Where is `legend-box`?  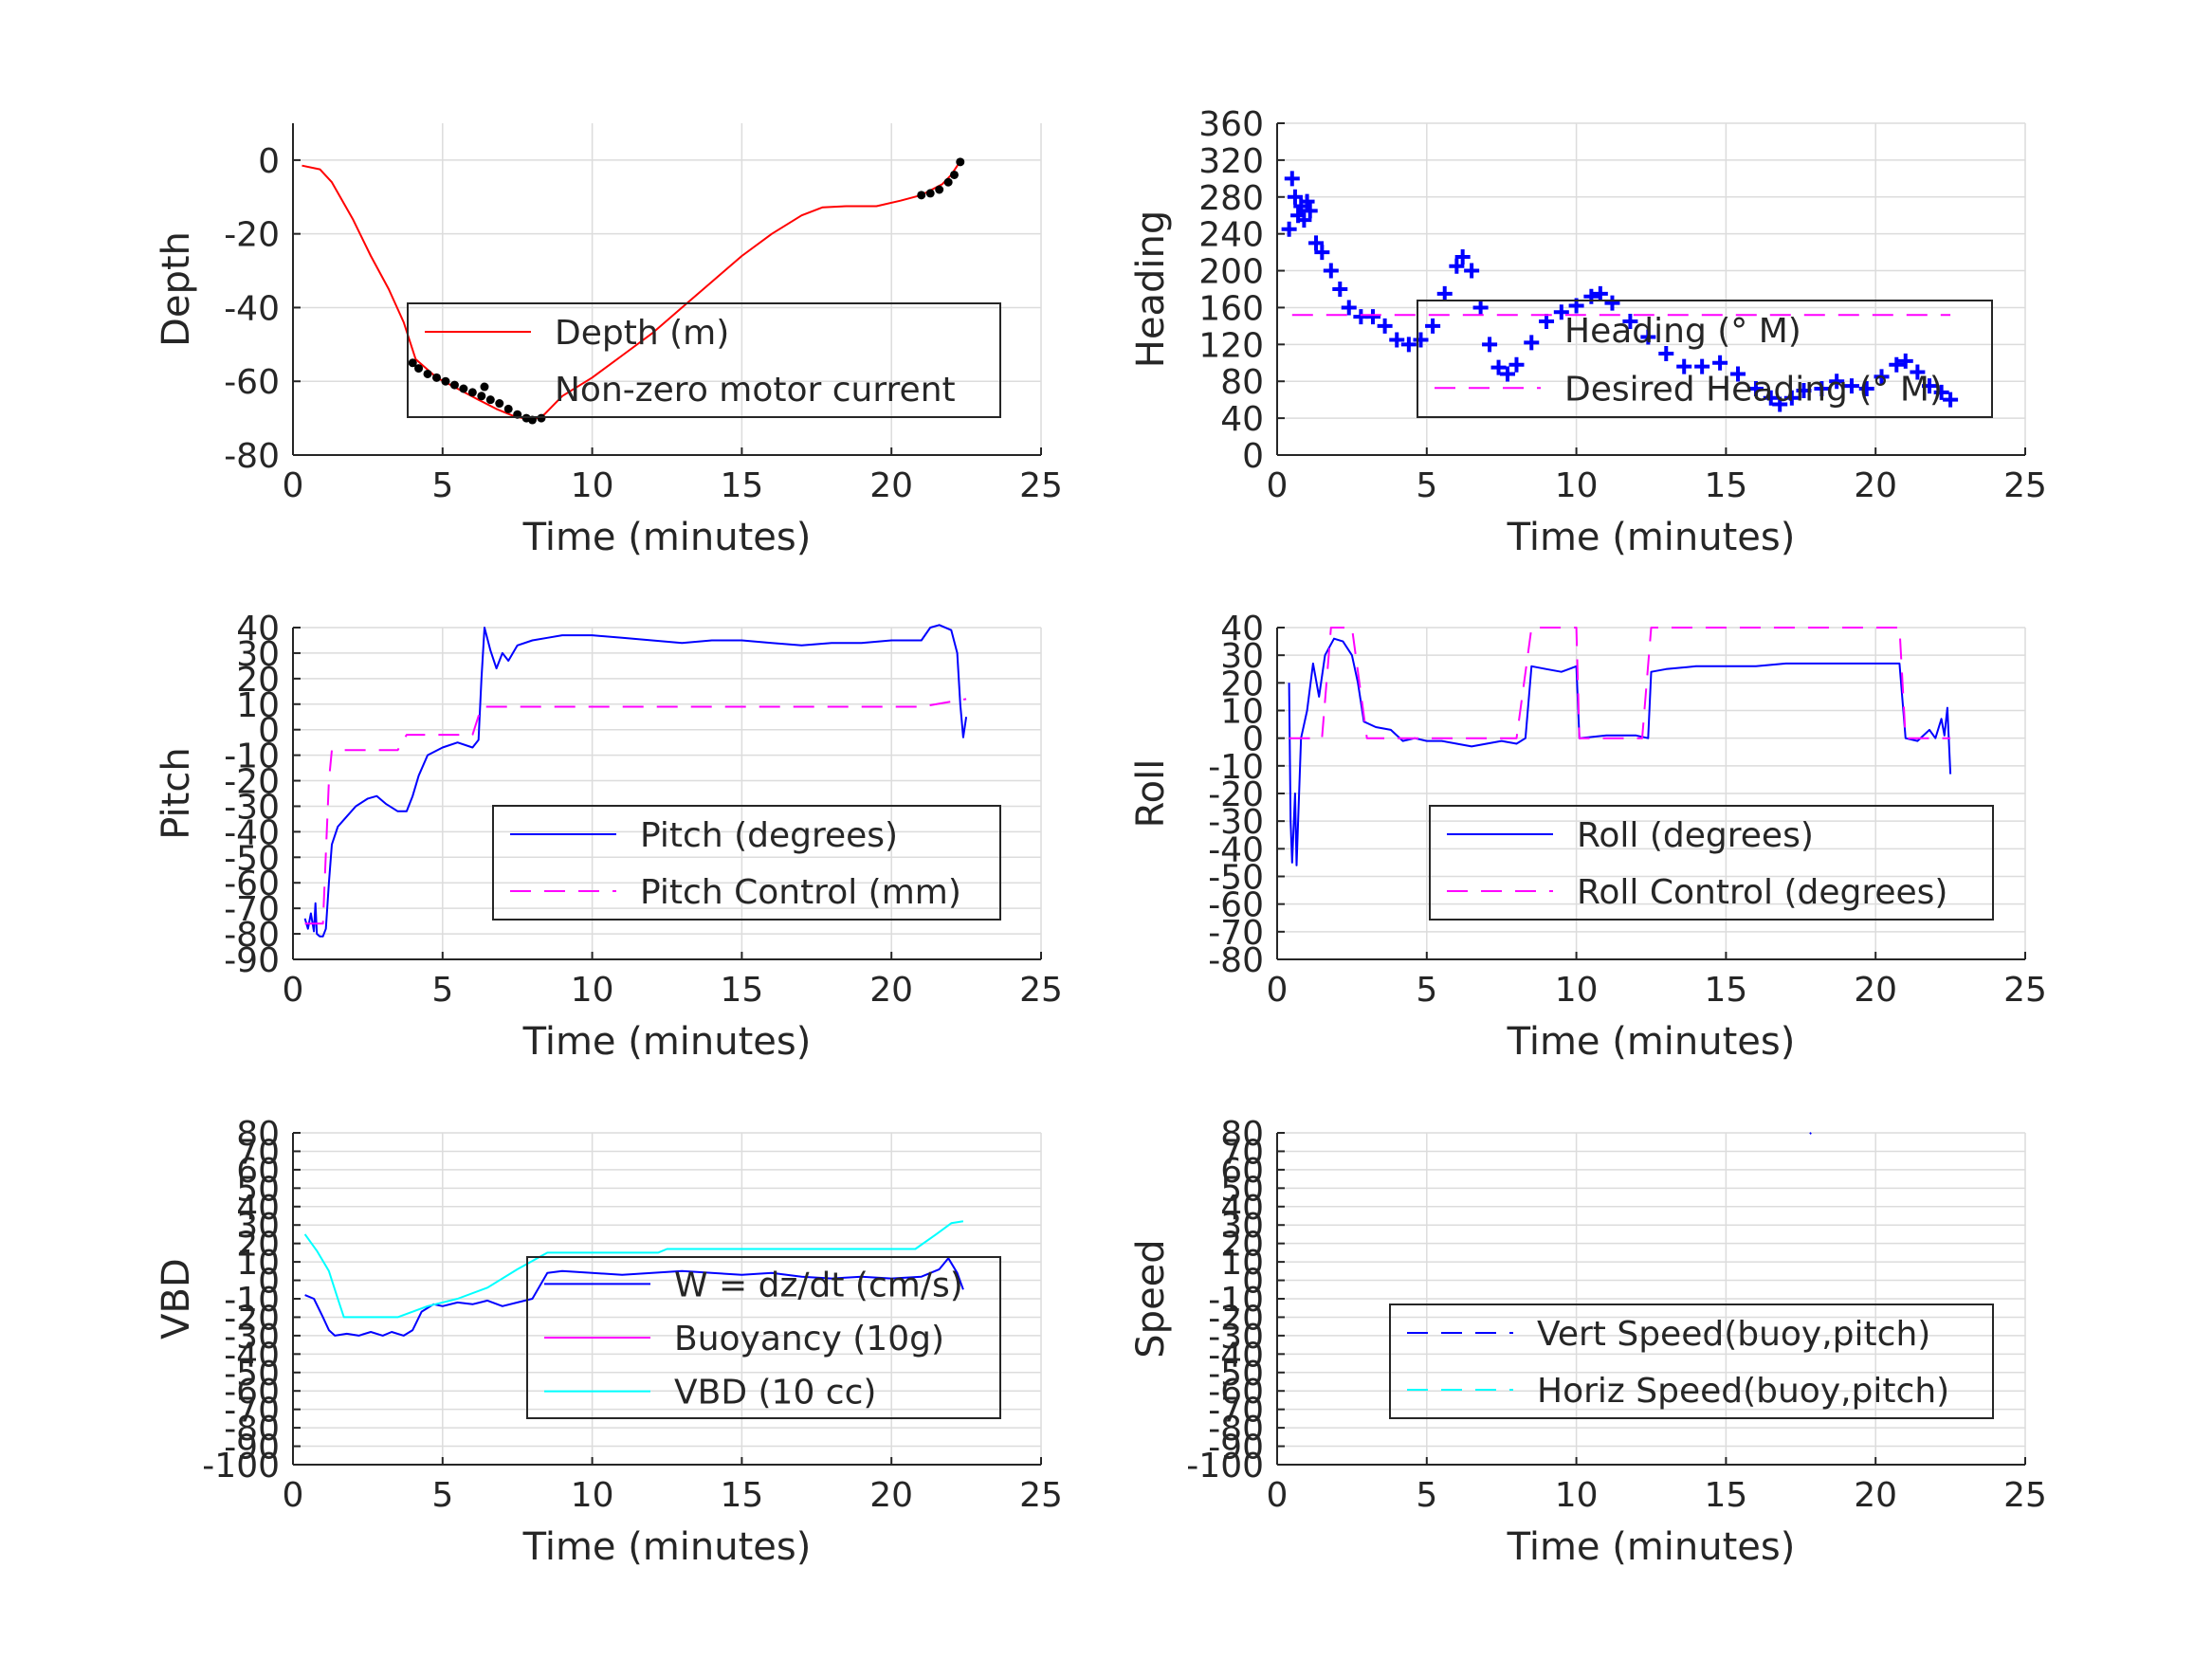
legend-box is located at coordinates (1705, 359).